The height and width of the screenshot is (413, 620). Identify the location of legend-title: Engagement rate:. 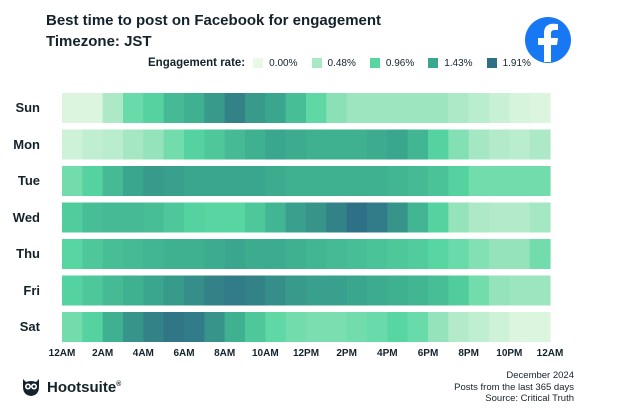
(197, 63).